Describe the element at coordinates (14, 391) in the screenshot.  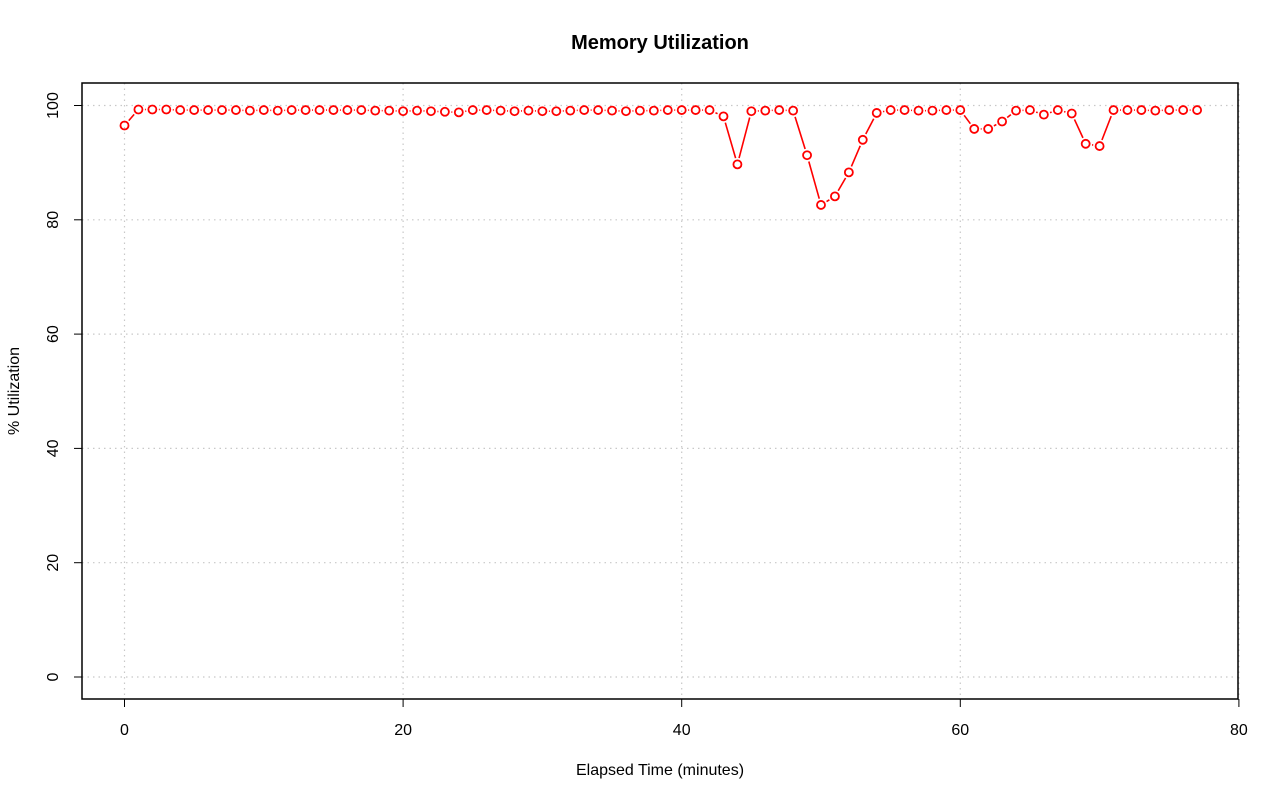
I see `y-axis-label: % Utilization` at that location.